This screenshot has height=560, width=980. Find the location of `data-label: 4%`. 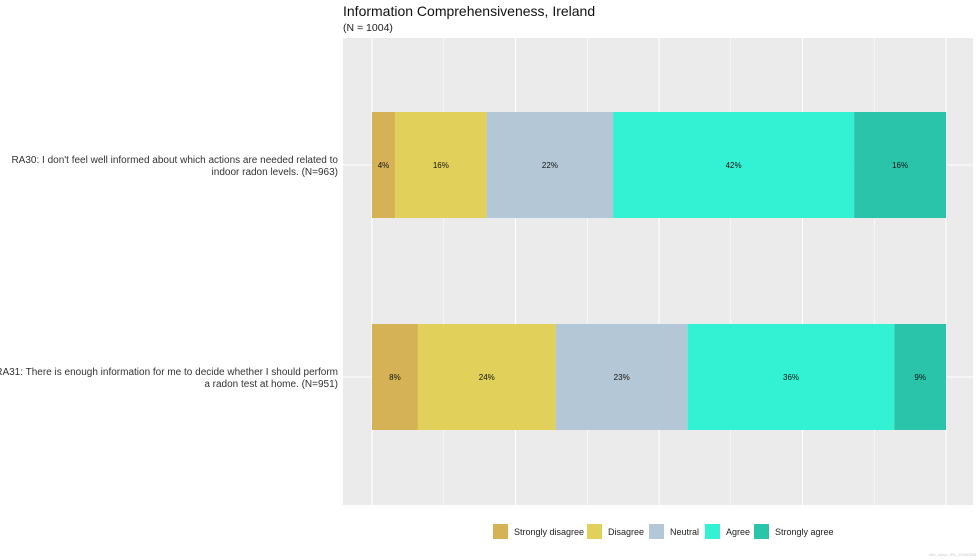

data-label: 4% is located at coordinates (384, 165).